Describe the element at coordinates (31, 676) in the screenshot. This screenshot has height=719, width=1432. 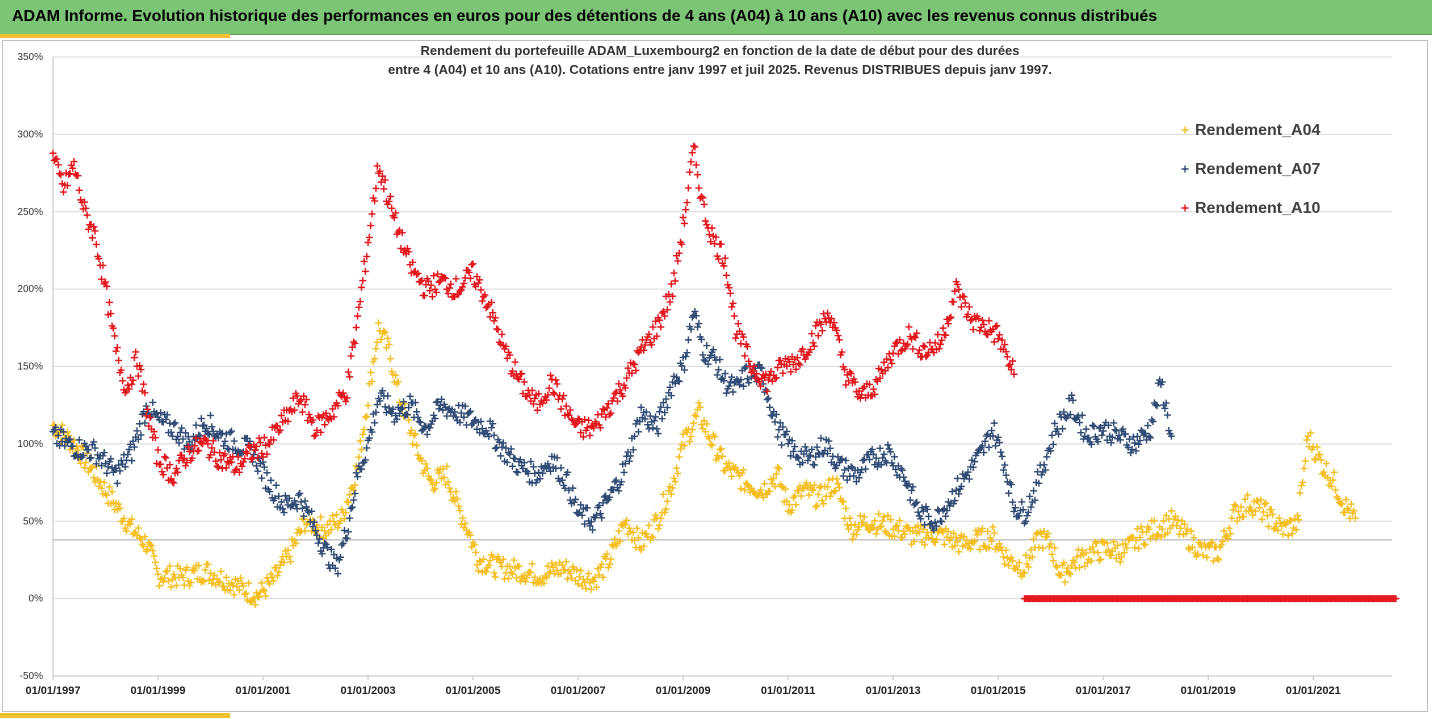
I see `y-tick-label: -50%` at that location.